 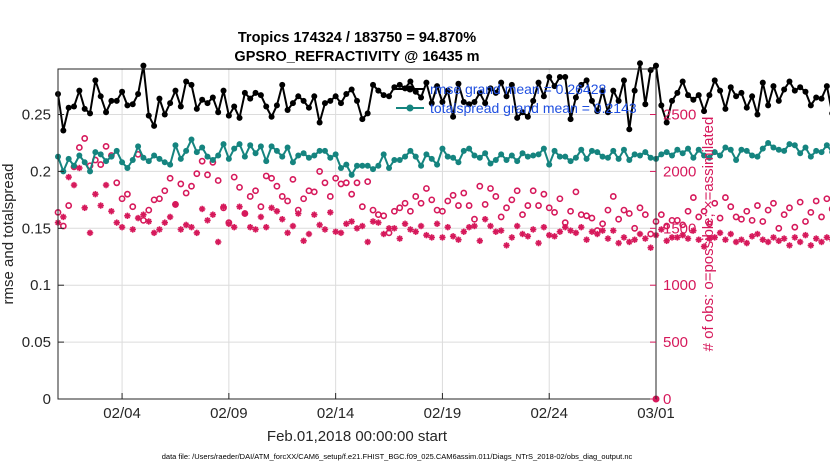 I want to click on x-tick-label: 02/09, so click(x=229, y=413).